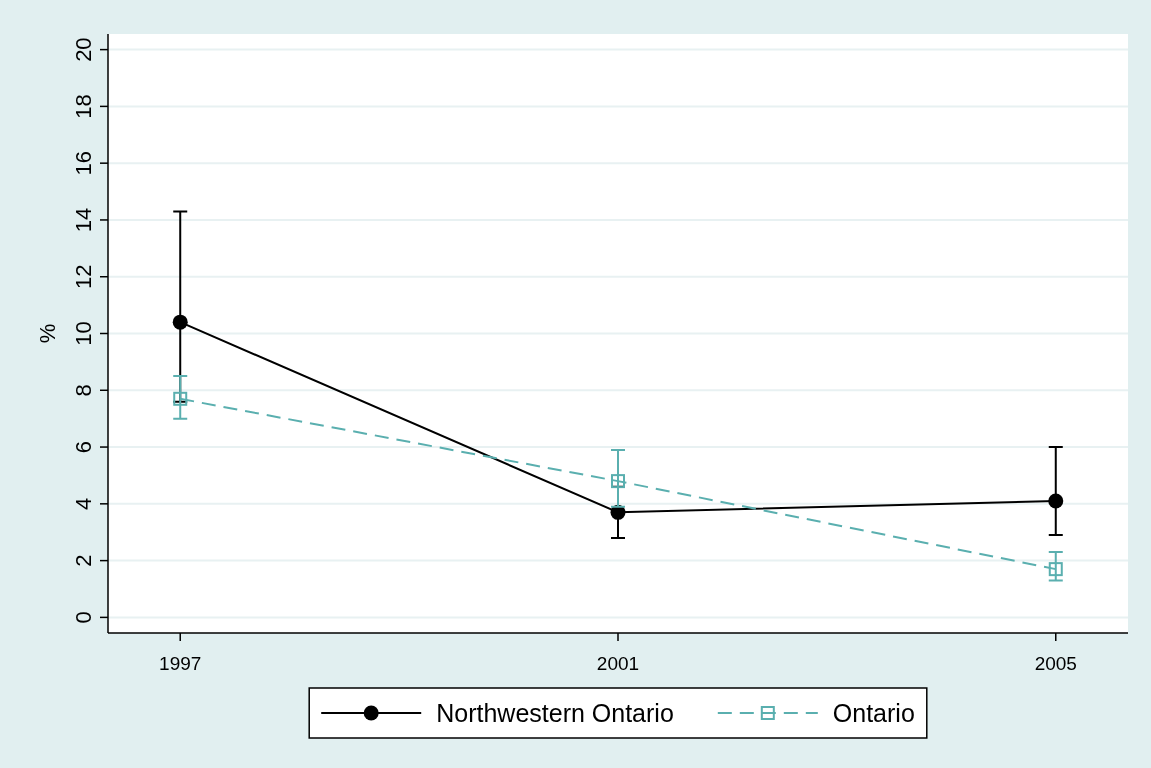  Describe the element at coordinates (180, 663) in the screenshot. I see `x-tick-label: 1997` at that location.